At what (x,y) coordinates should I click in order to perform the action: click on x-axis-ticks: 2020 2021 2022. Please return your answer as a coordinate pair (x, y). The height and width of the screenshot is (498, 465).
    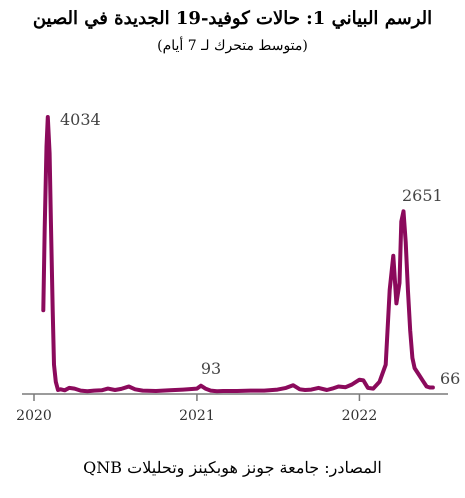
    Looking at the image, I should click on (196, 409).